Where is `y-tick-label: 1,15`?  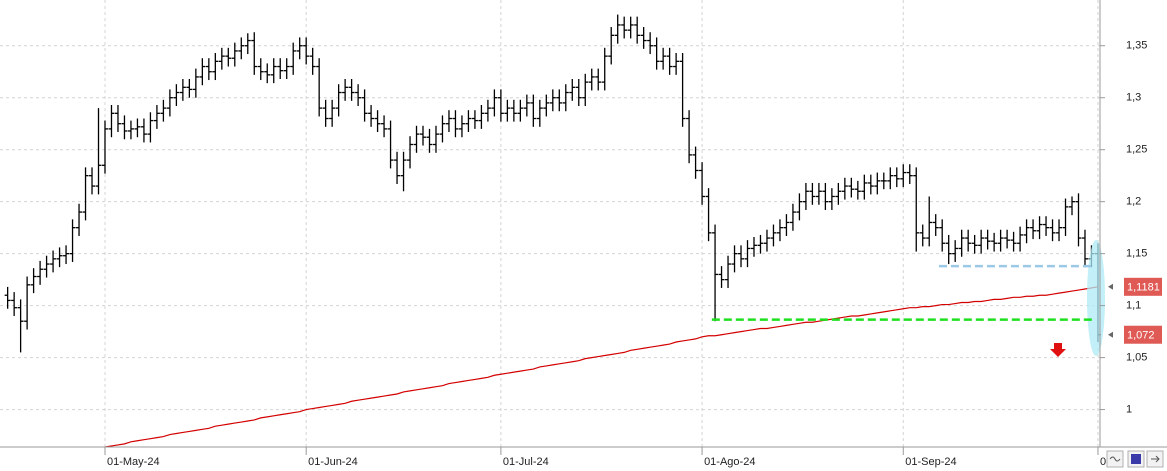 y-tick-label: 1,15 is located at coordinates (1136, 254).